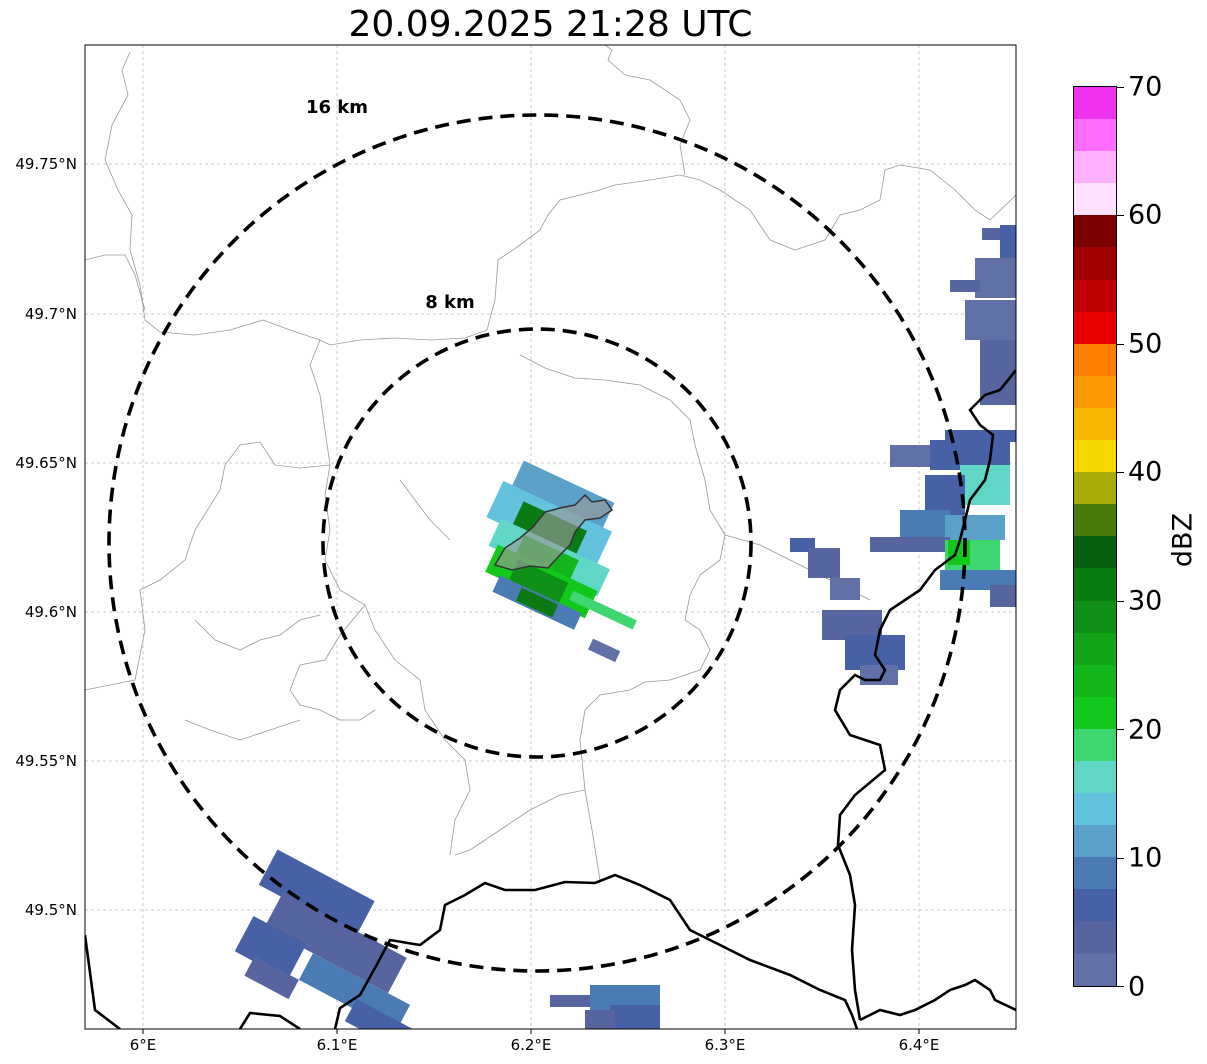 The image size is (1207, 1064). I want to click on range-label-8km: 8 km, so click(450, 302).